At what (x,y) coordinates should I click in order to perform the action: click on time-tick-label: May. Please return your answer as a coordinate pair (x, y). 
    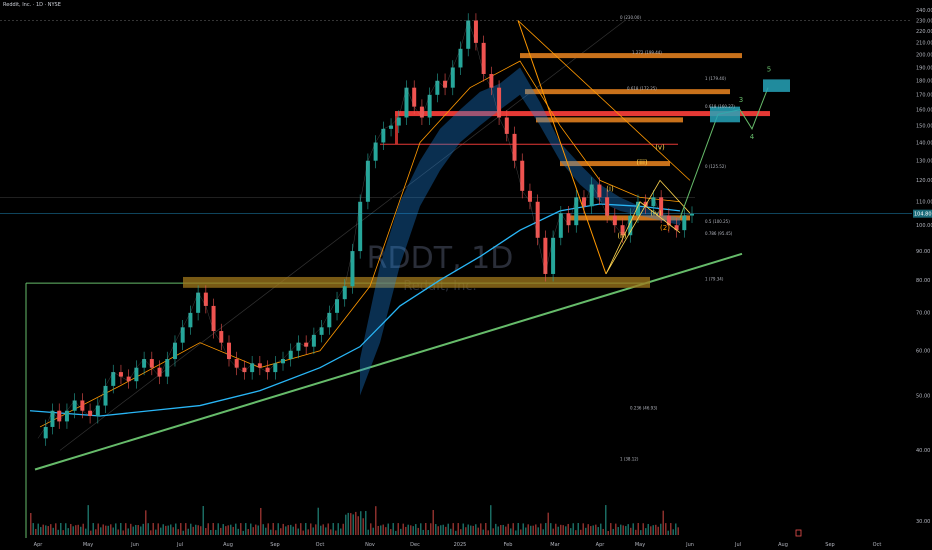
    Looking at the image, I should click on (640, 545).